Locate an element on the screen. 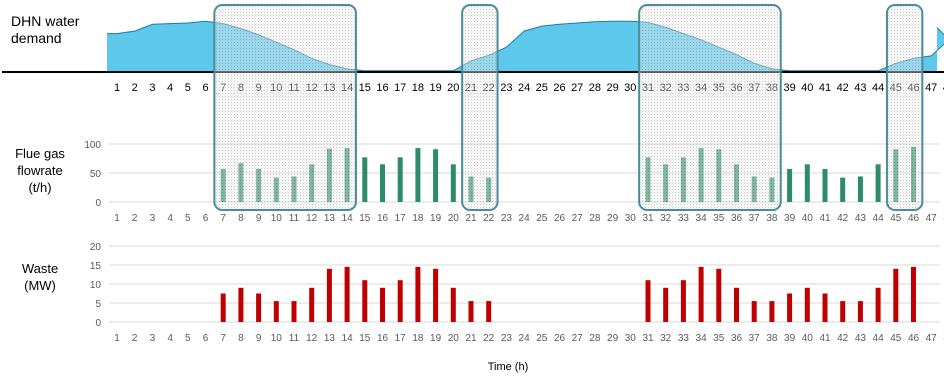 The image size is (944, 380). waste-x-tick-label: 23 is located at coordinates (507, 338).